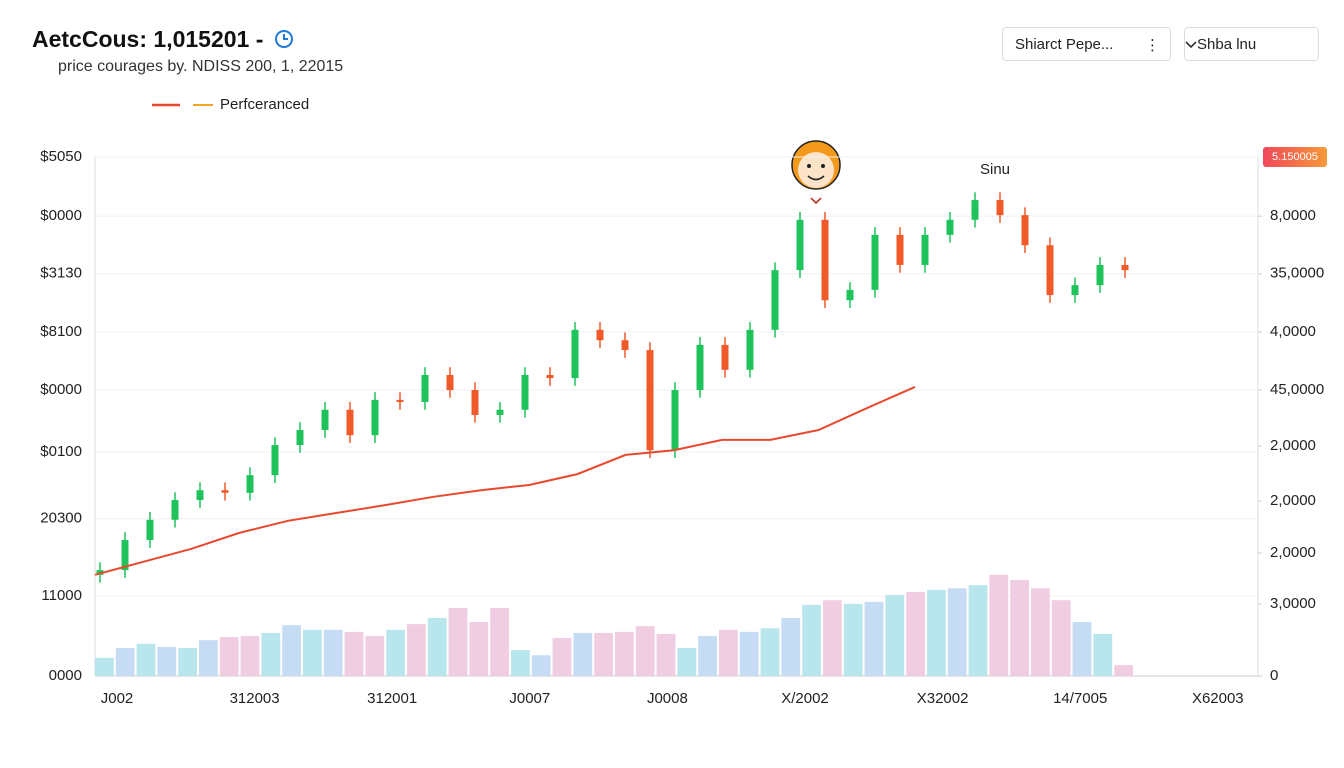 This screenshot has height=768, width=1344. Describe the element at coordinates (1293, 603) in the screenshot. I see `y2-tick-label: 3,0000` at that location.